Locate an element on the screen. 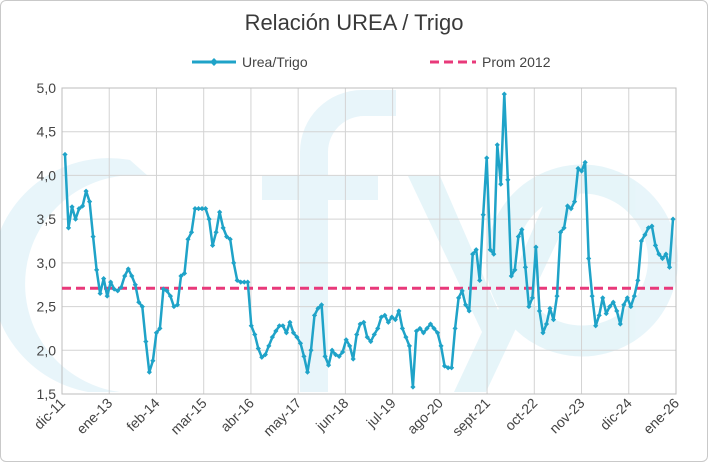 This screenshot has height=462, width=708. x-tick-label: ago-20 is located at coordinates (425, 416).